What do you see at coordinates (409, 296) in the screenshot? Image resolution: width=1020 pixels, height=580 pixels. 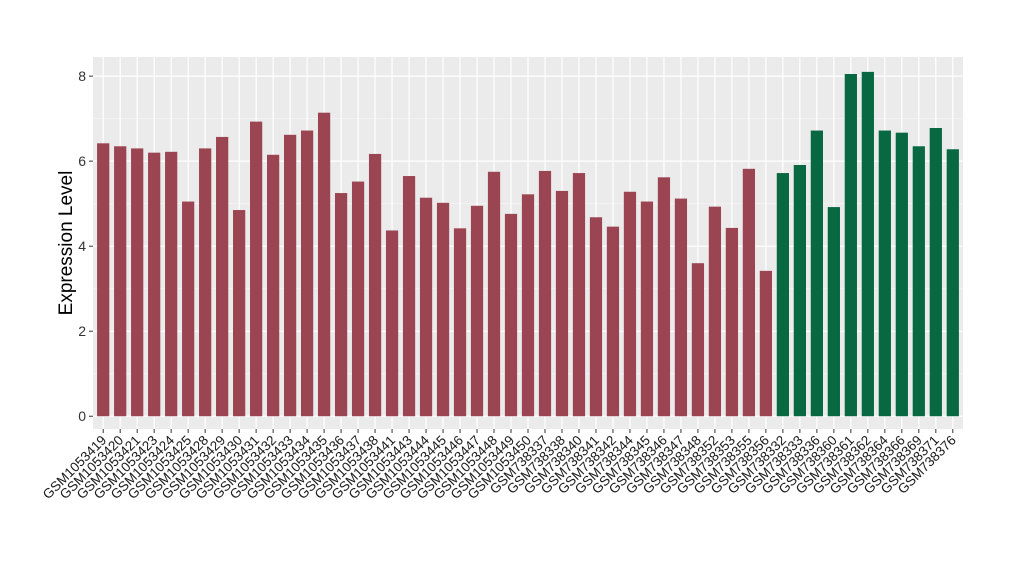 I see `bar-GSM1053443` at bounding box center [409, 296].